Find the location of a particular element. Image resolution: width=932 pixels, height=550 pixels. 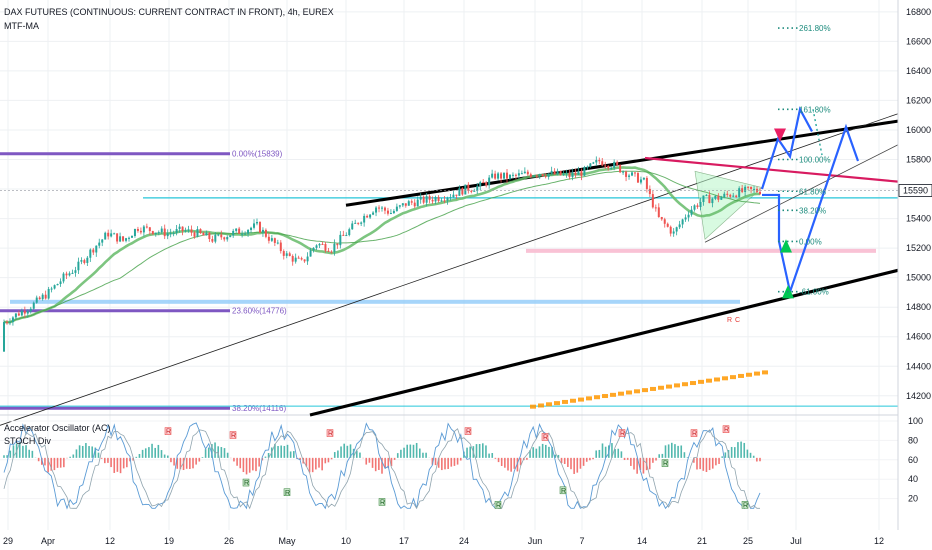

time-tick-label: 25 is located at coordinates (748, 541).